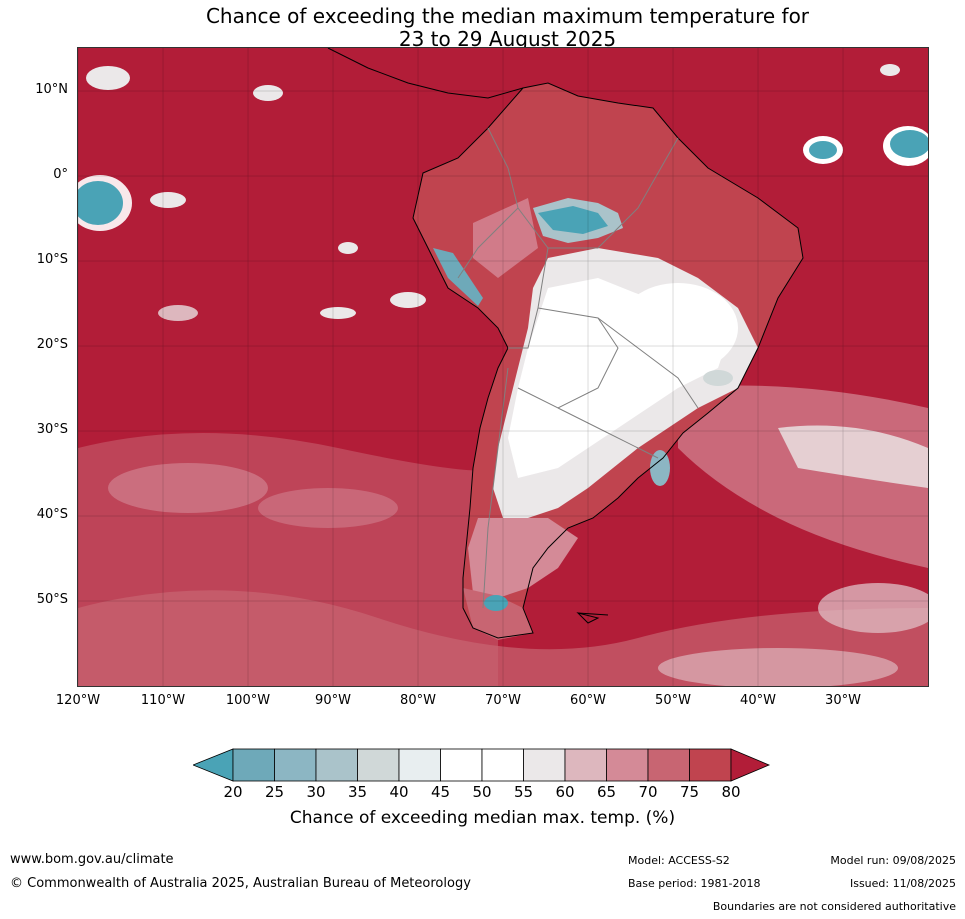  Describe the element at coordinates (648, 792) in the screenshot. I see `colorbar-tick-label: 70` at that location.